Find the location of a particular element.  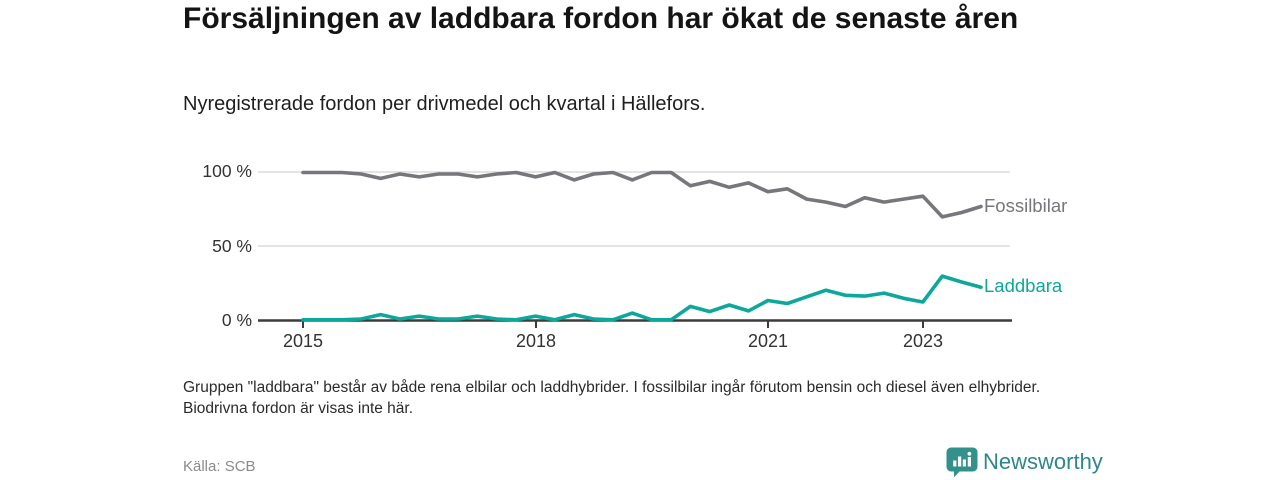

source-label: Källa: SCB is located at coordinates (219, 466).